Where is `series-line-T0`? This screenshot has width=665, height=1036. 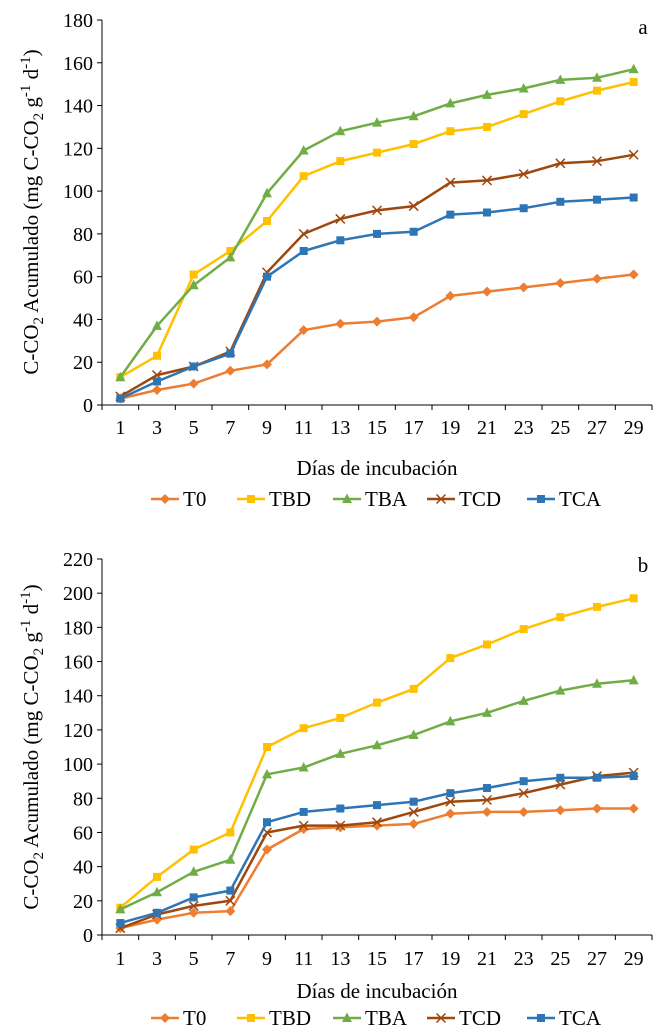
series-line-T0 is located at coordinates (377, 336).